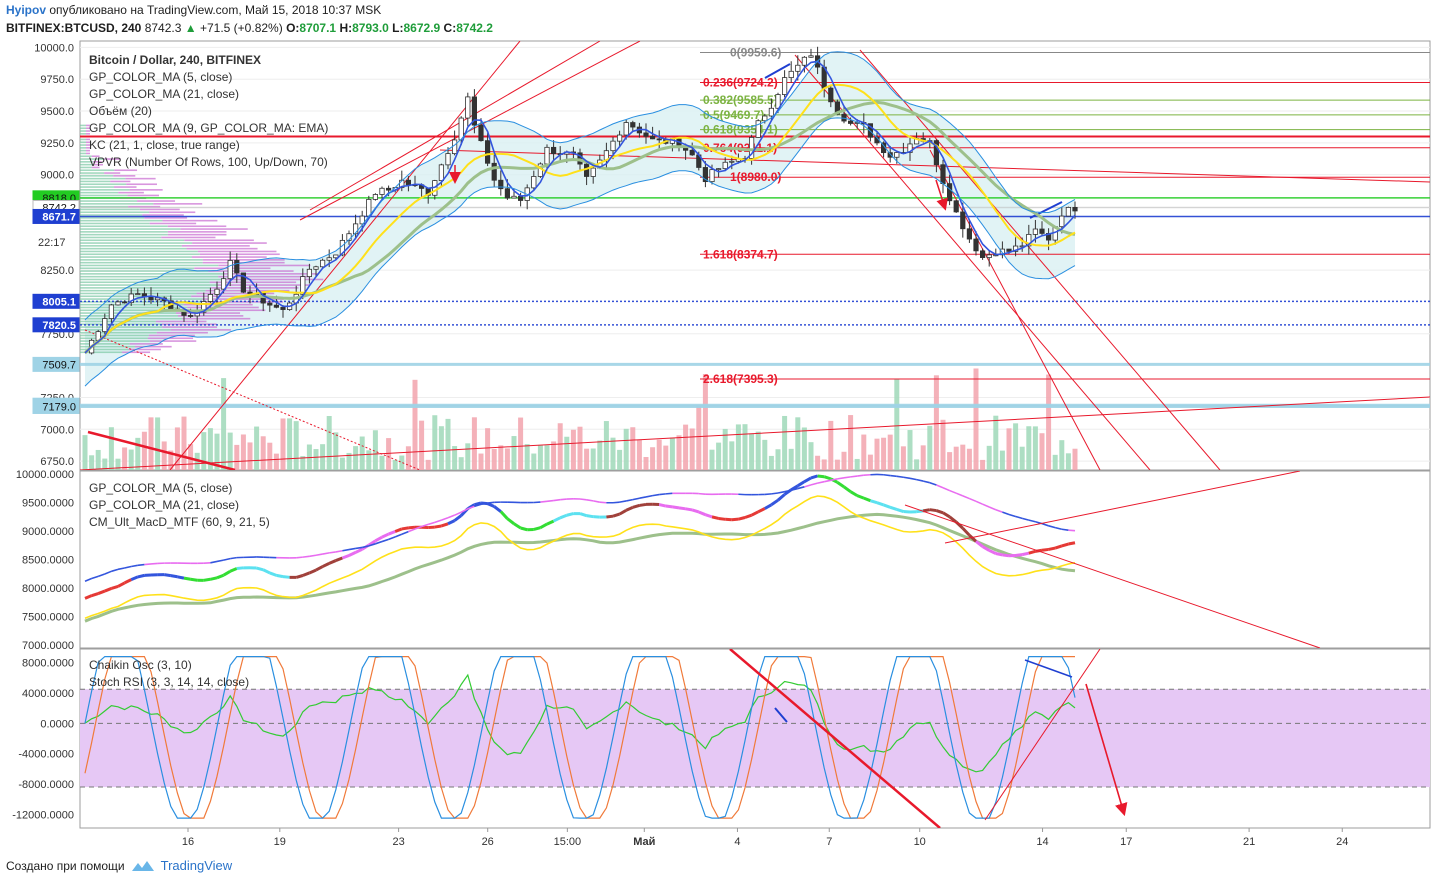 The image size is (1437, 886). What do you see at coordinates (755, 738) in the screenshot?
I see `stoch-band` at bounding box center [755, 738].